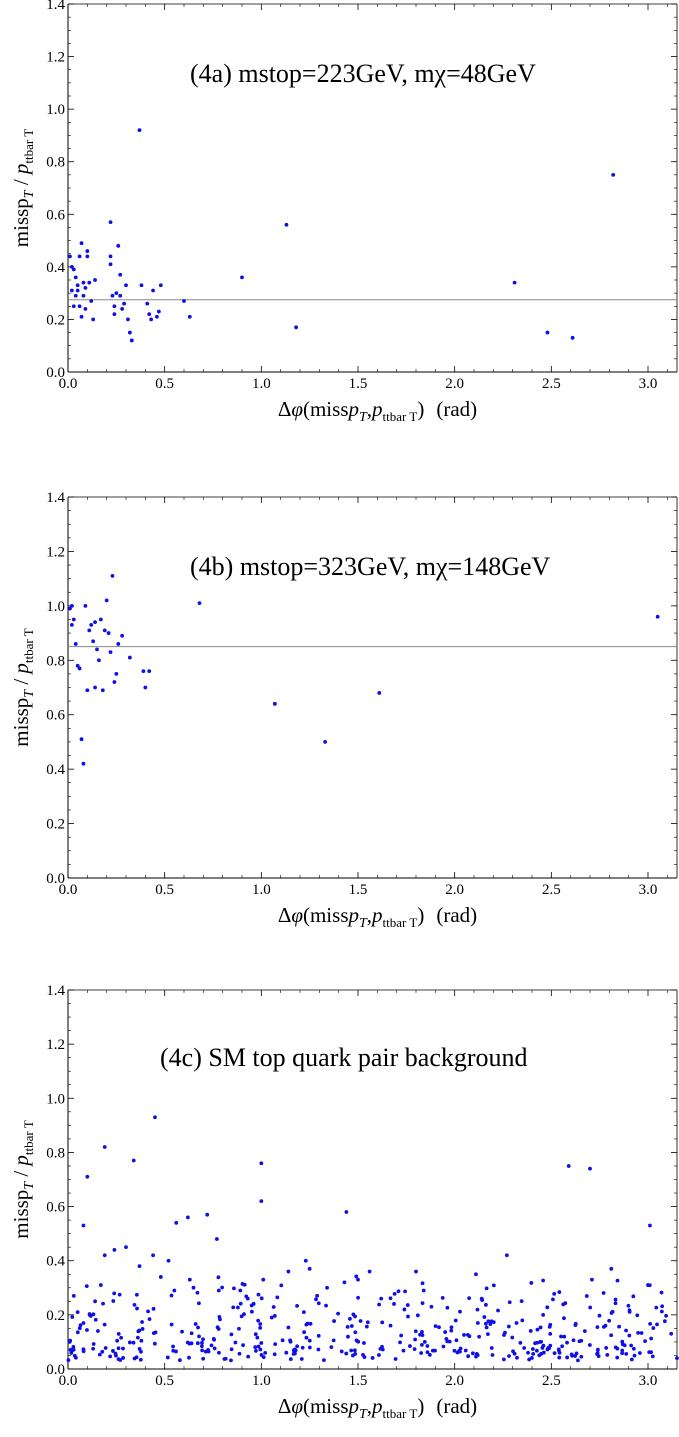  I want to click on xlabel-phi: φ, so click(297, 915).